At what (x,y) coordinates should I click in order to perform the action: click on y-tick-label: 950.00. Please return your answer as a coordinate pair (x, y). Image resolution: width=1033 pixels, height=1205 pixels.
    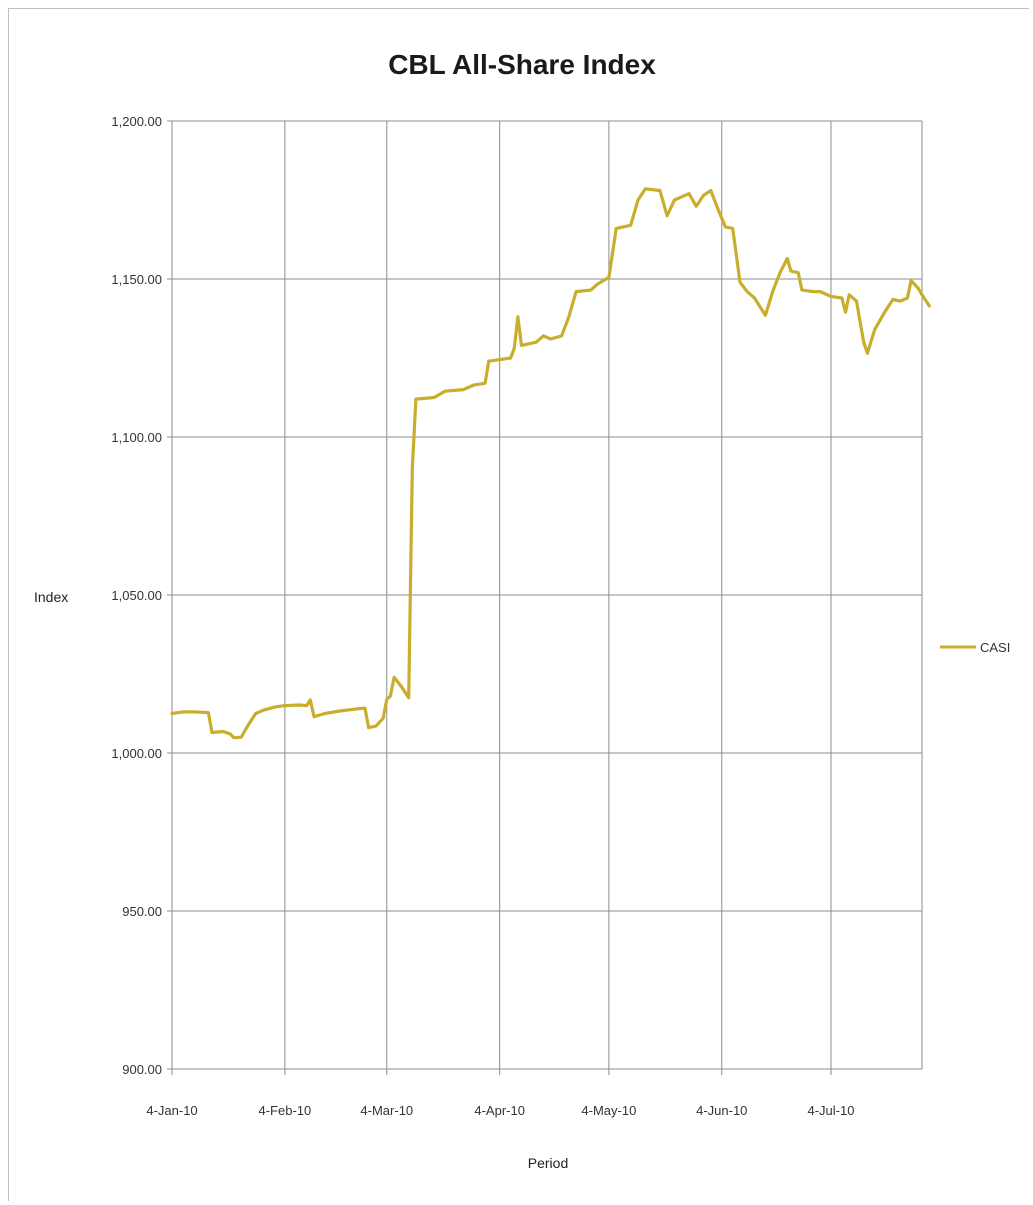
    Looking at the image, I should click on (142, 911).